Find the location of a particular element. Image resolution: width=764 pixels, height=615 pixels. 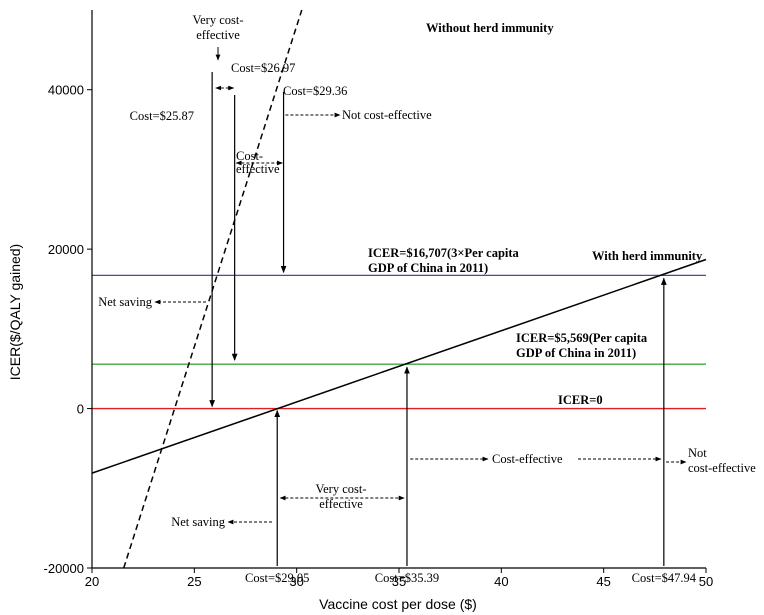

y-tick-label: 0 is located at coordinates (80, 409).